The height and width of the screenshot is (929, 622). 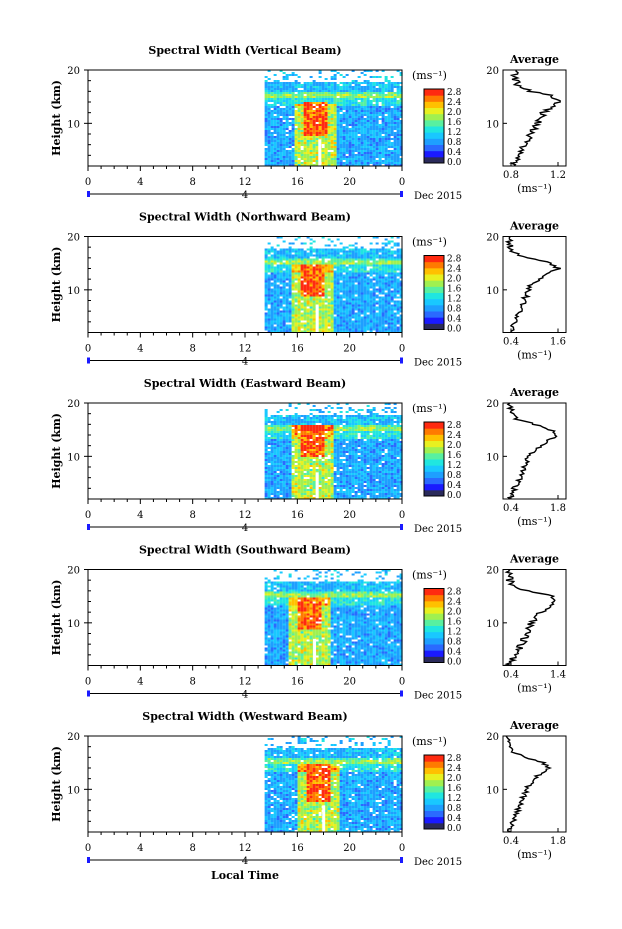 What do you see at coordinates (88, 349) in the screenshot?
I see `x-tick-label: 0` at bounding box center [88, 349].